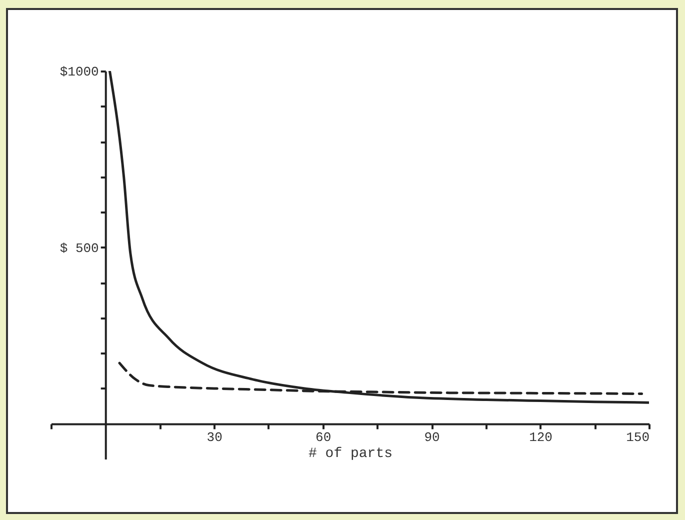 This screenshot has height=520, width=685. What do you see at coordinates (214, 438) in the screenshot?
I see `x-tick-label: 30` at bounding box center [214, 438].